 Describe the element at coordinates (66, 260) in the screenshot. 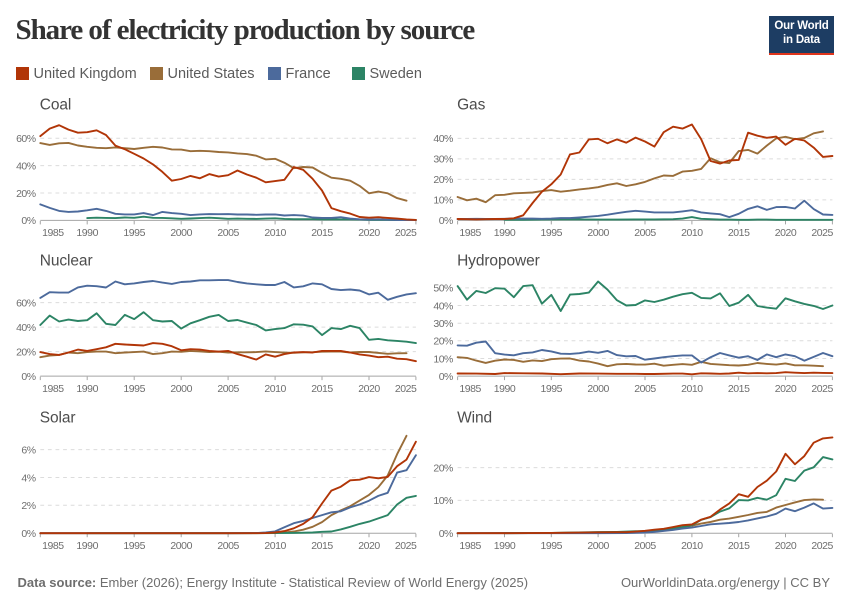

I see `svg-text: Nuclear` at that location.